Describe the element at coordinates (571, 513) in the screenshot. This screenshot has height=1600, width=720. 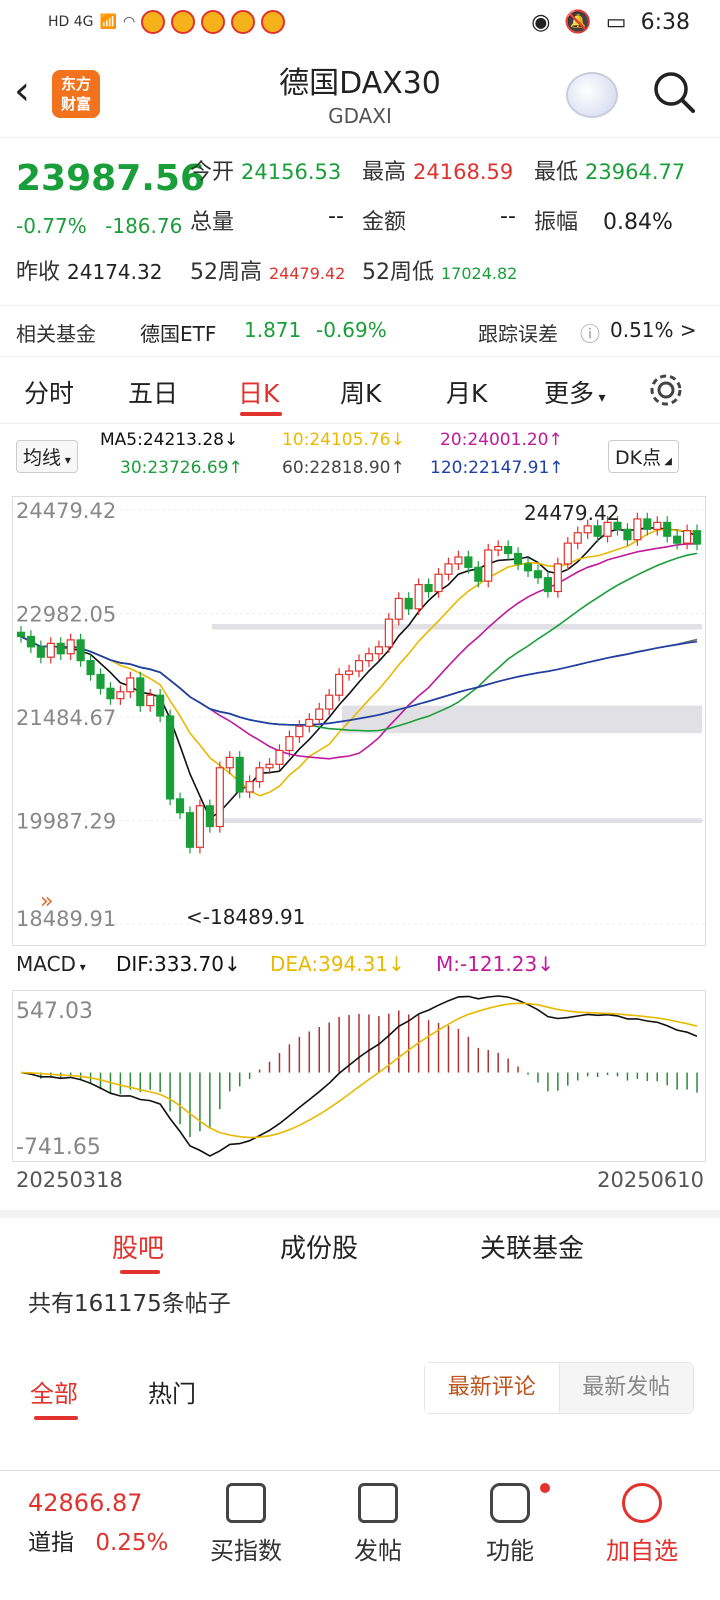
I see `high-annotation: 24479.42` at that location.